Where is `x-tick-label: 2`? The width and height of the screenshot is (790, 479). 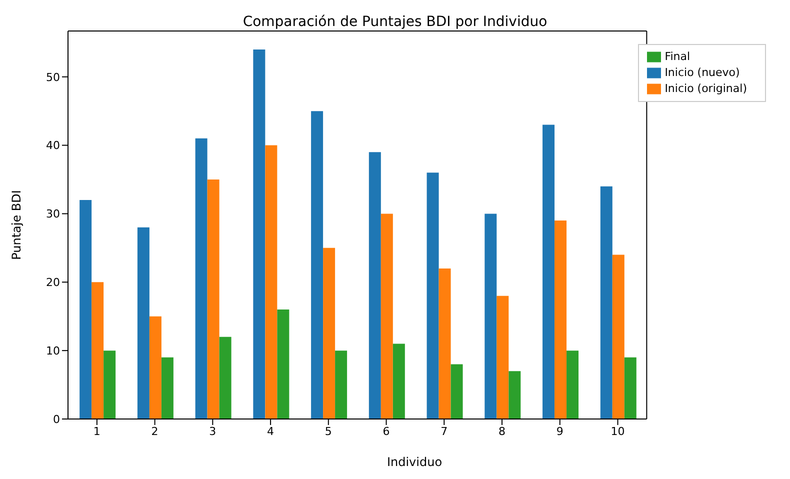 x-tick-label: 2 is located at coordinates (154, 431).